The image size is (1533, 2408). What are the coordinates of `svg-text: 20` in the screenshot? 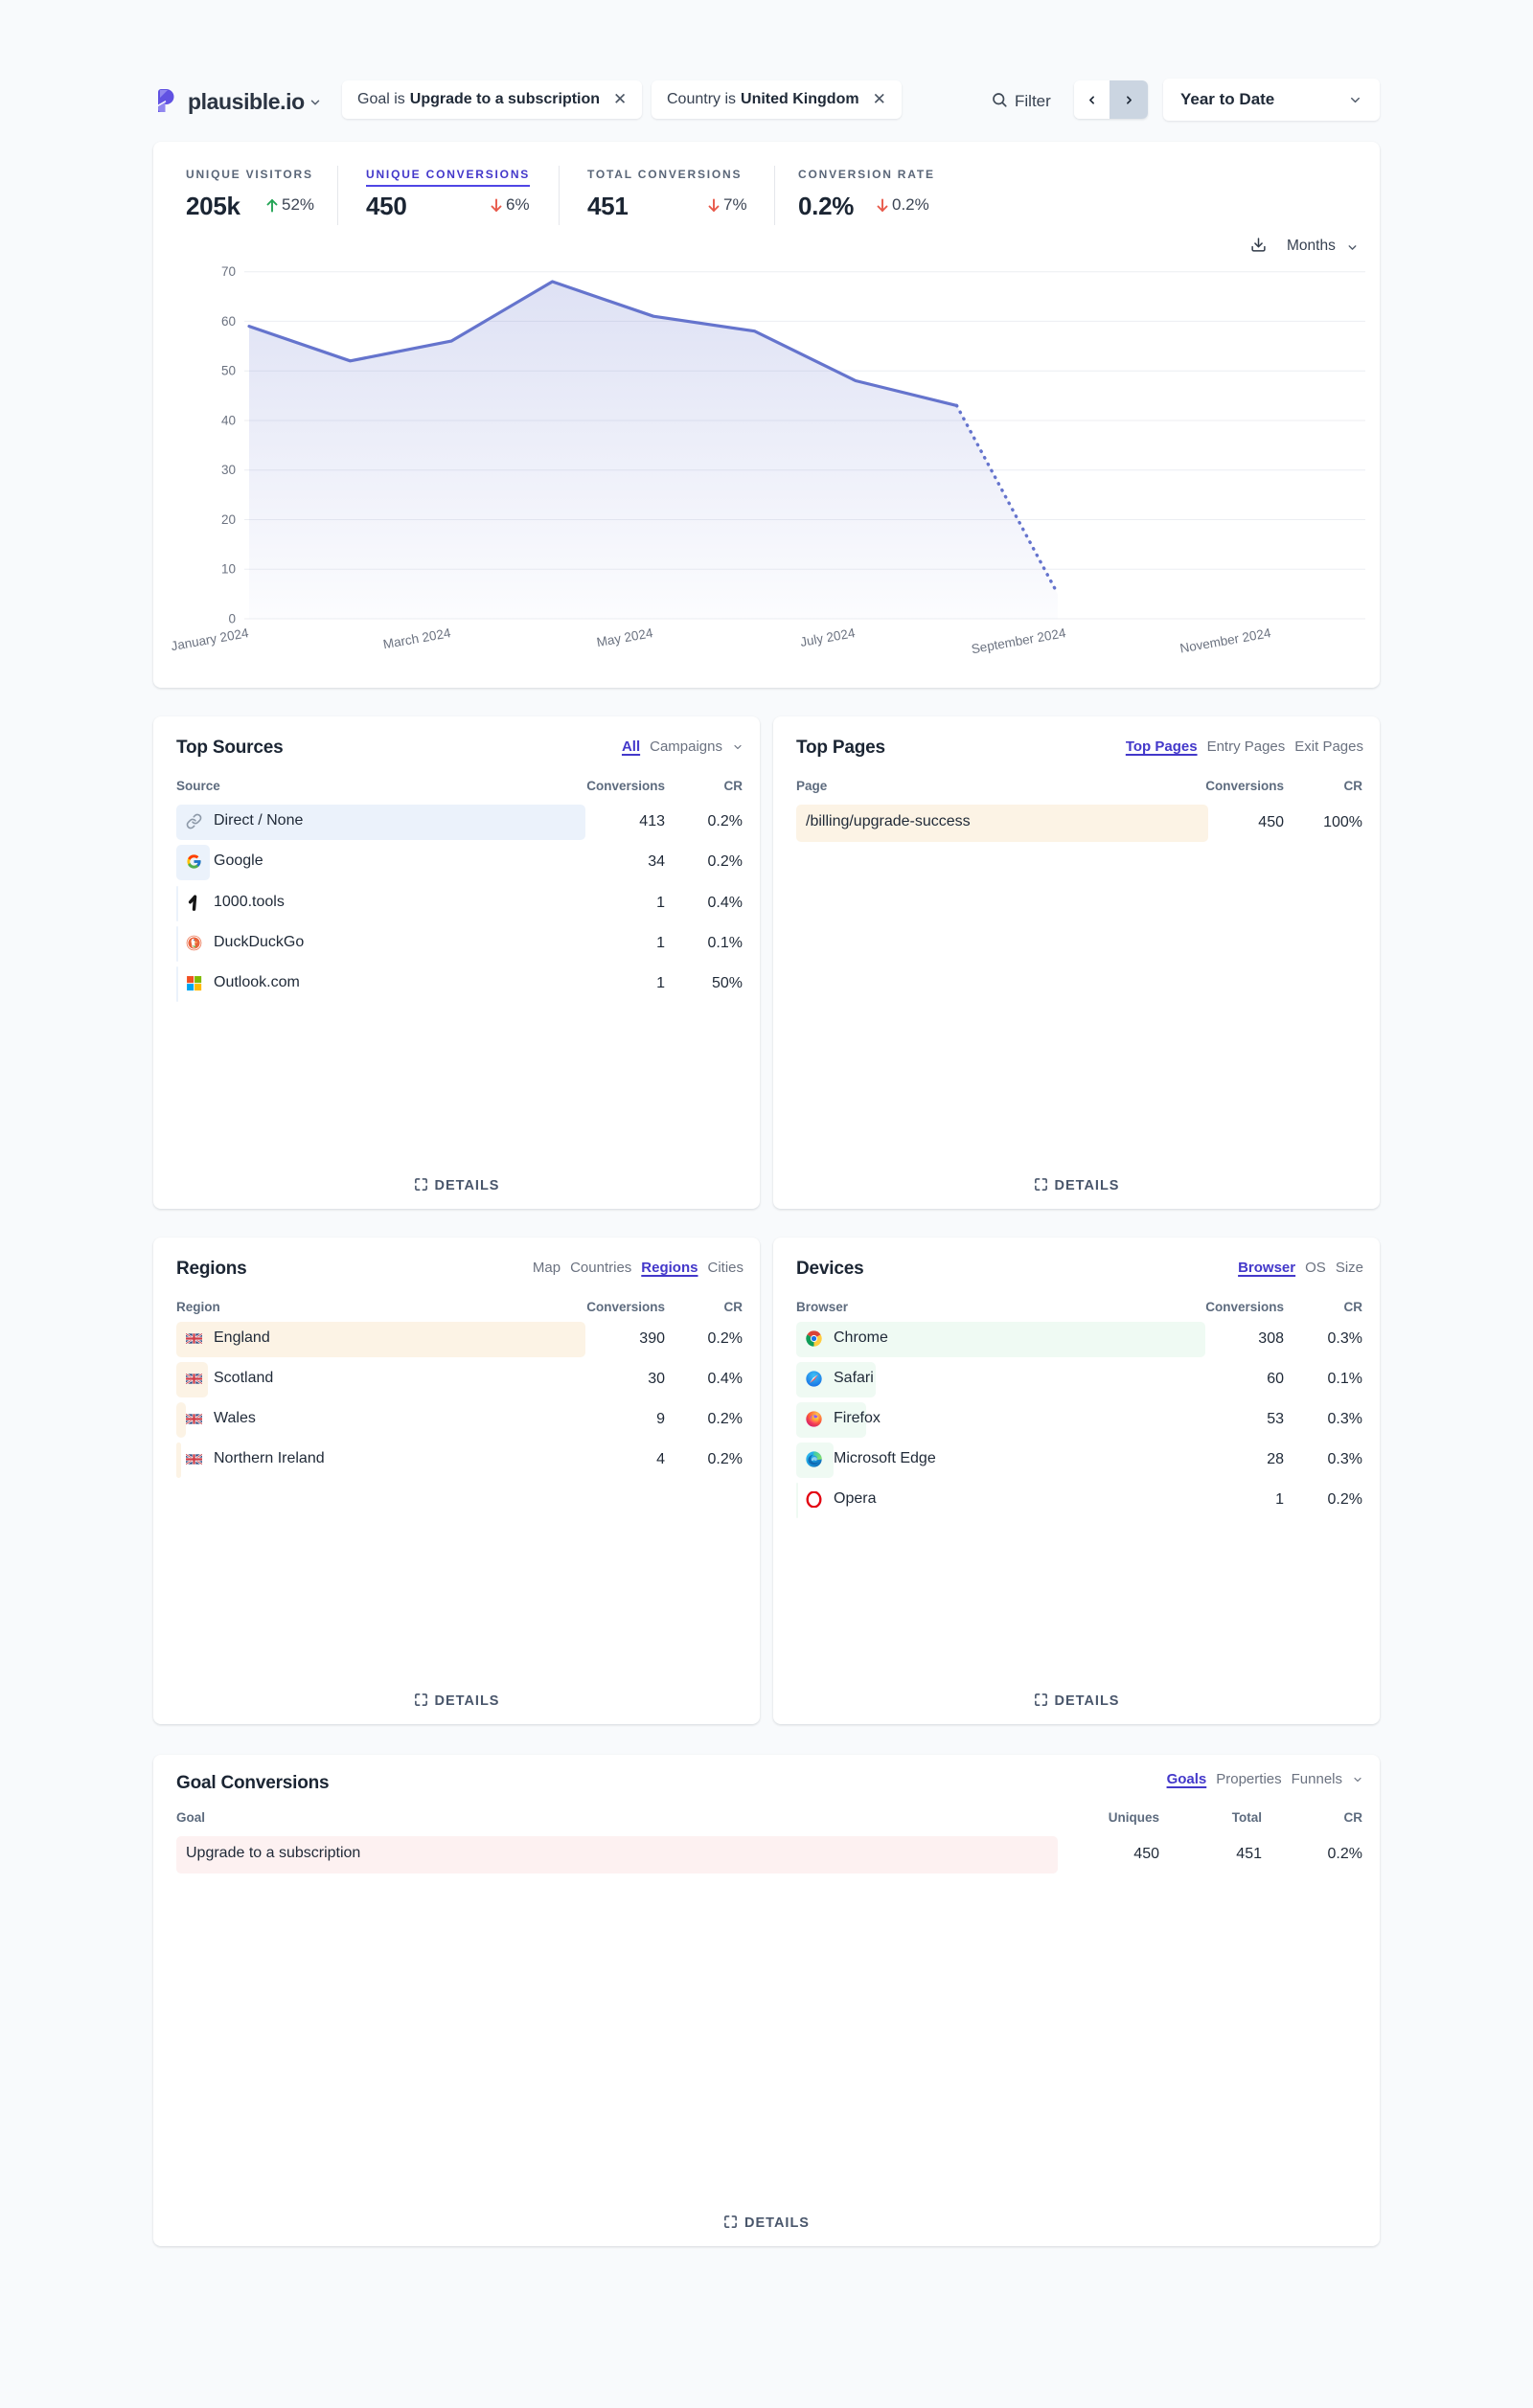 It's located at (228, 519).